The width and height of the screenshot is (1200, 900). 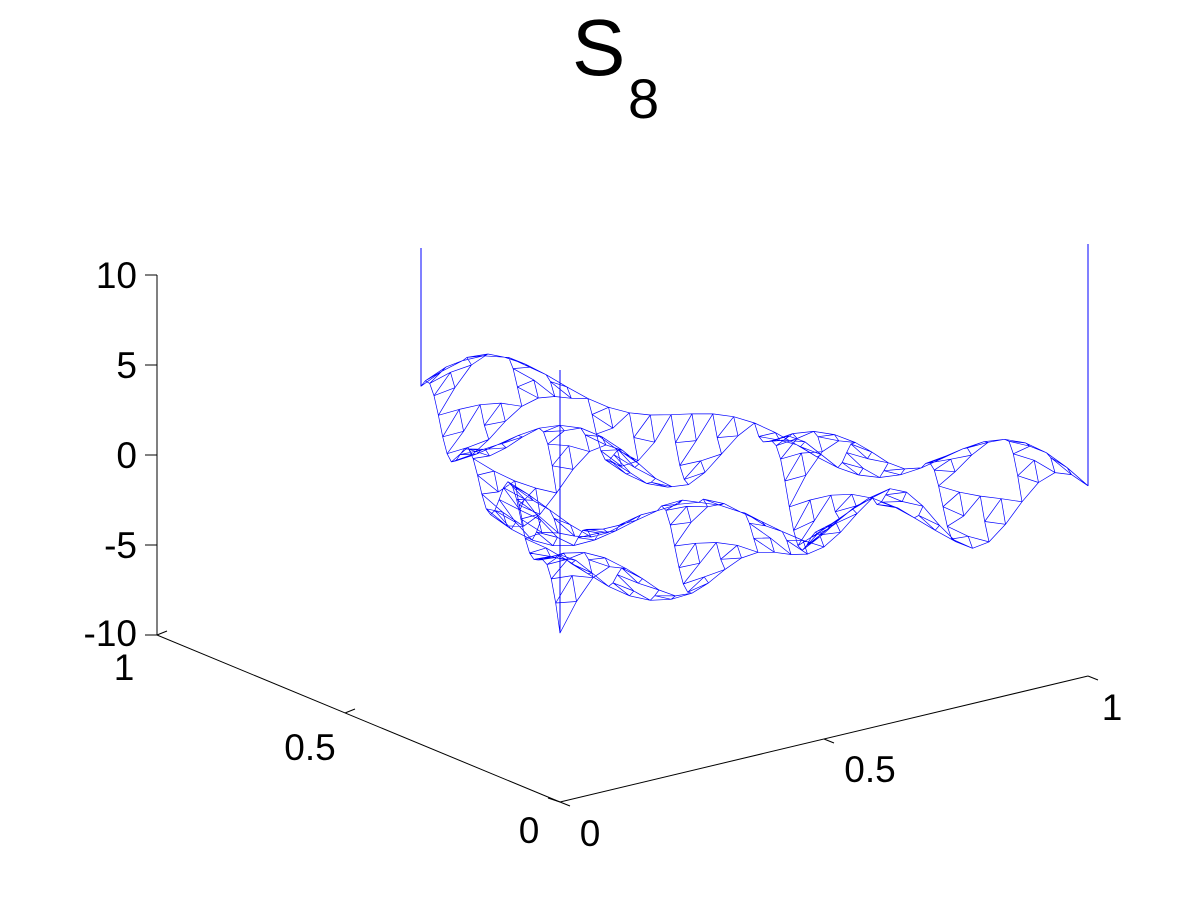 What do you see at coordinates (126, 365) in the screenshot?
I see `z-tick-label-5: 5` at bounding box center [126, 365].